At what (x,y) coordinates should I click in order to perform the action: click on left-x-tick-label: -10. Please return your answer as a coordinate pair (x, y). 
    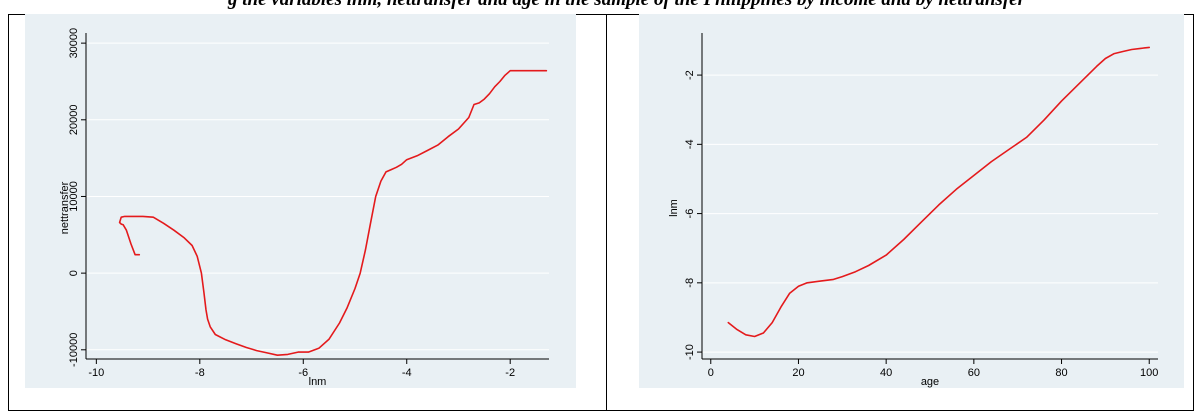
    Looking at the image, I should click on (96, 373).